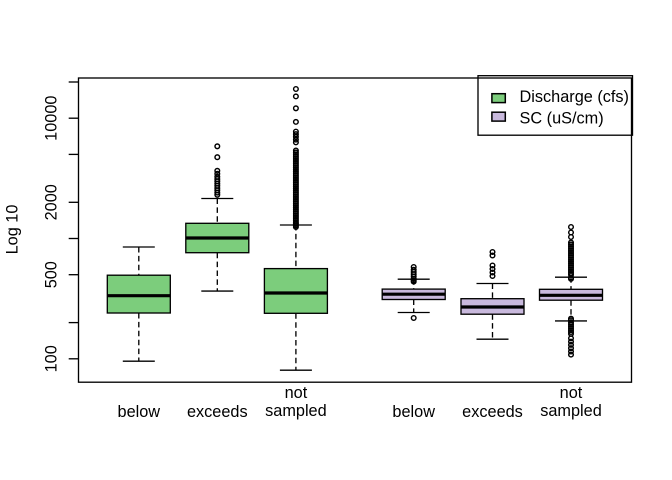  What do you see at coordinates (52, 358) in the screenshot?
I see `svg-text: 100` at bounding box center [52, 358].